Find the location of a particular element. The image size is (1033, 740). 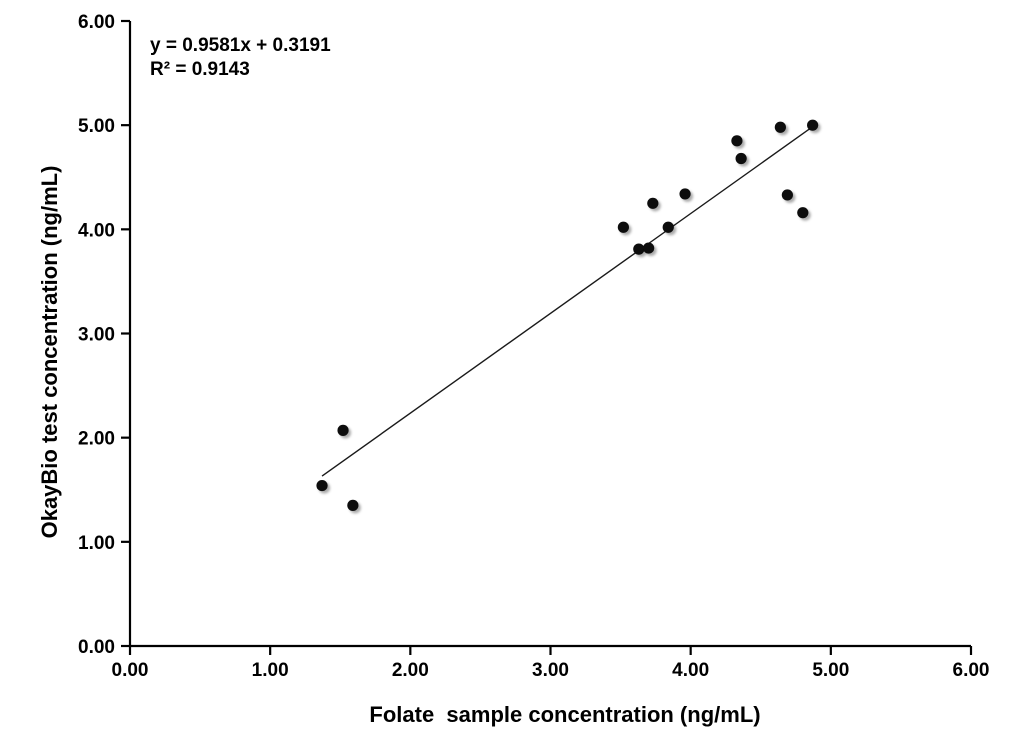

y-tick-label: 3.00 is located at coordinates (96, 335).